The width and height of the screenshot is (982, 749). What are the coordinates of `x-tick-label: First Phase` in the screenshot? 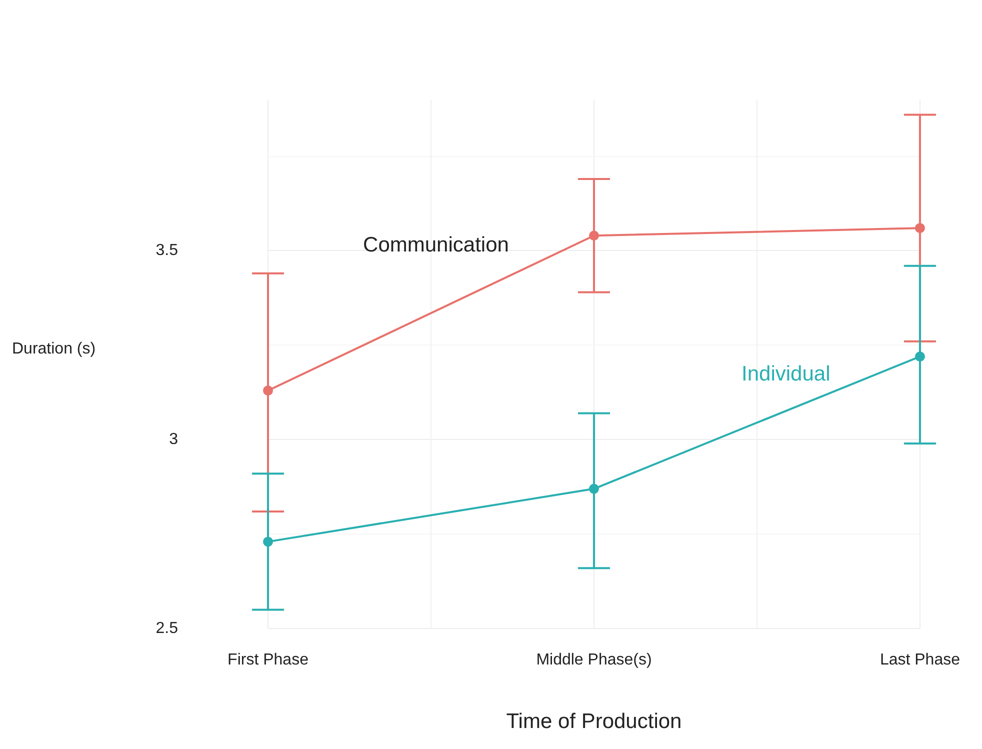 It's located at (268, 660).